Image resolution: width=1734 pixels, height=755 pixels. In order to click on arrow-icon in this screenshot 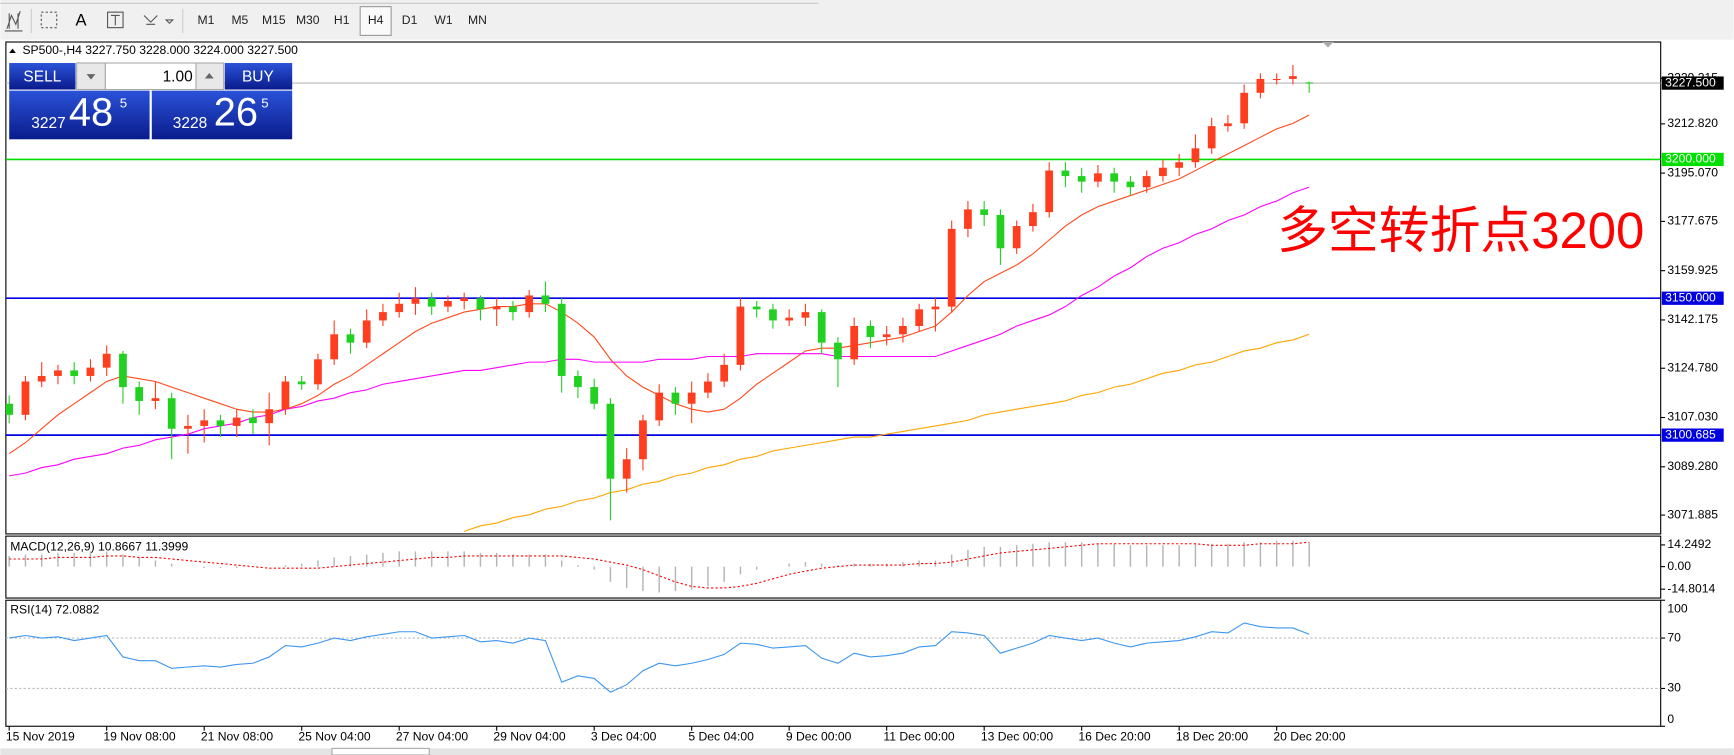, I will do `click(159, 20)`.